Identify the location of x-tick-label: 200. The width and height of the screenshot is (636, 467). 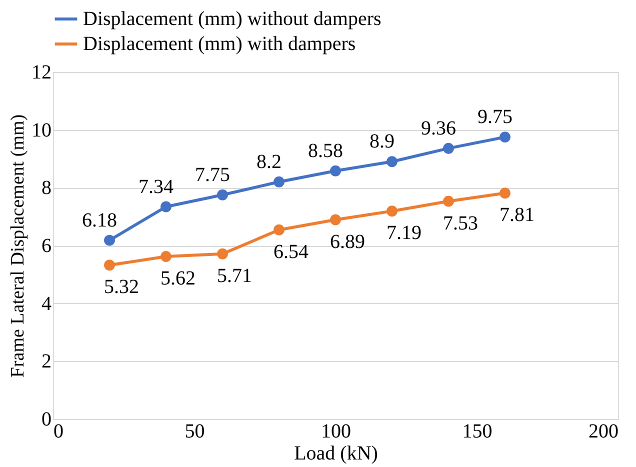
(603, 431).